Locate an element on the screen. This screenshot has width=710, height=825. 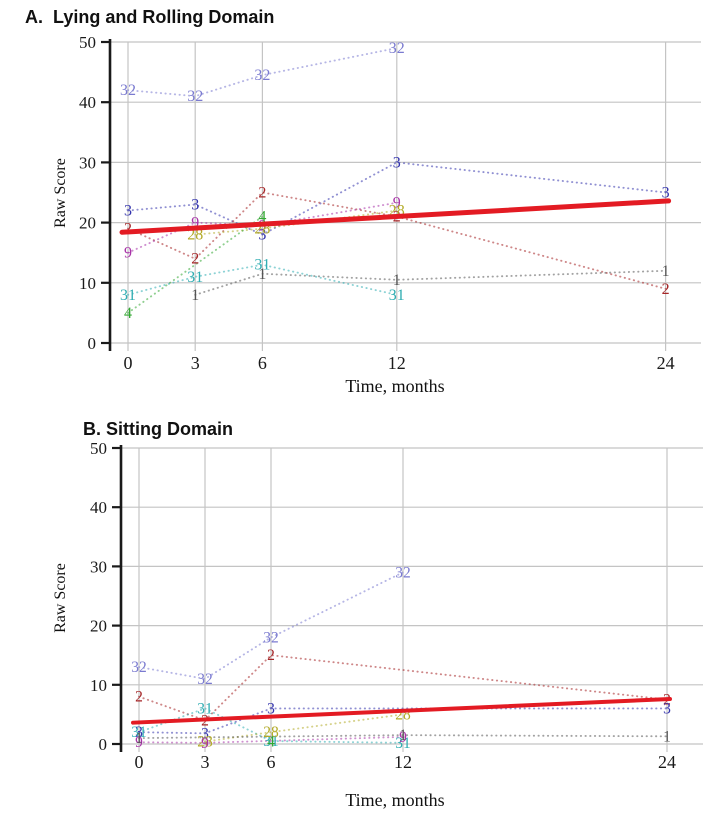
chart-a-title: A. Lying and Rolling Domain is located at coordinates (150, 17).